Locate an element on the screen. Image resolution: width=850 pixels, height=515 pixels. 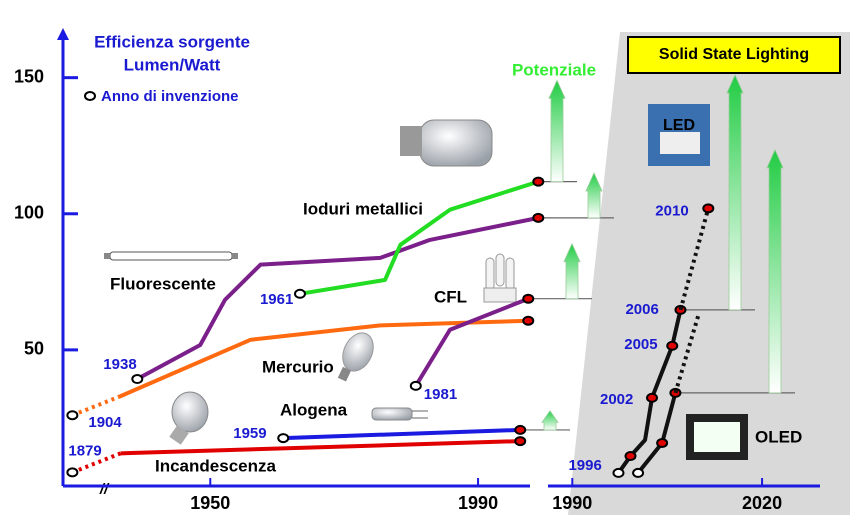
series-name: CFL is located at coordinates (450, 296).